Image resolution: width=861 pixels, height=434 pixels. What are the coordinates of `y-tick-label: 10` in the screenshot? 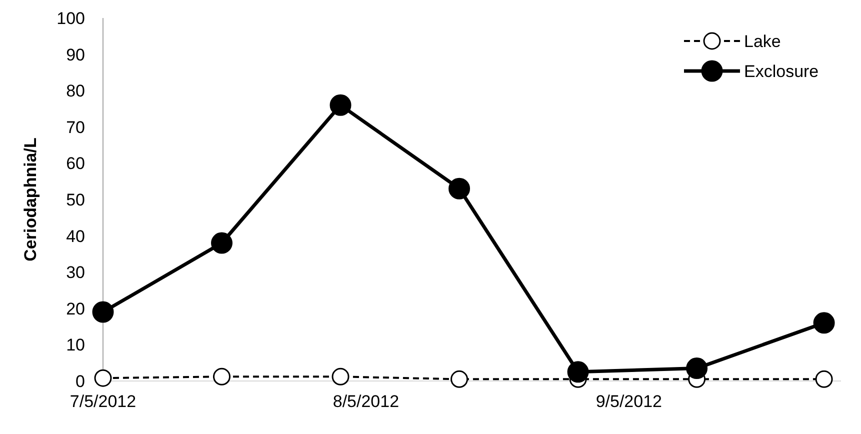 It's located at (75, 345).